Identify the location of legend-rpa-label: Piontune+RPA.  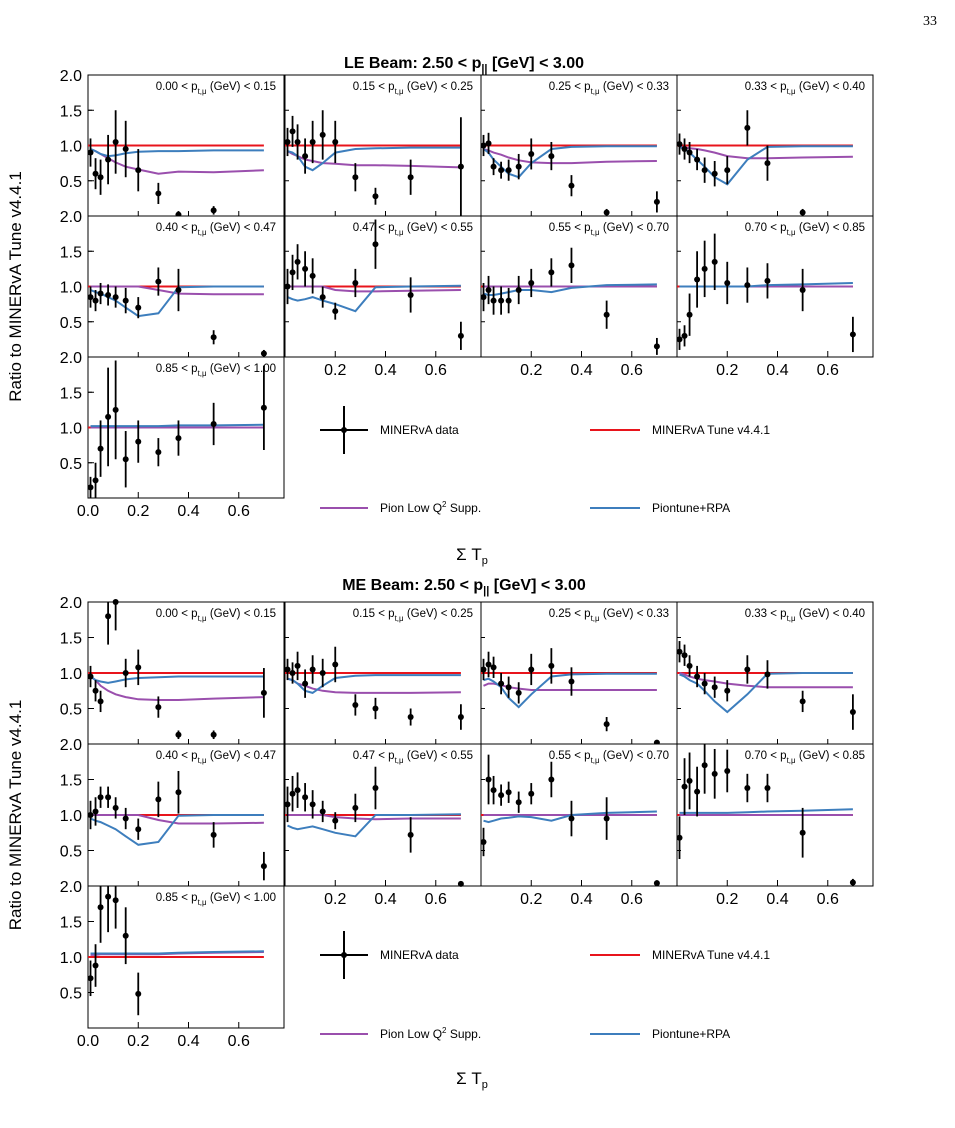
(691, 508).